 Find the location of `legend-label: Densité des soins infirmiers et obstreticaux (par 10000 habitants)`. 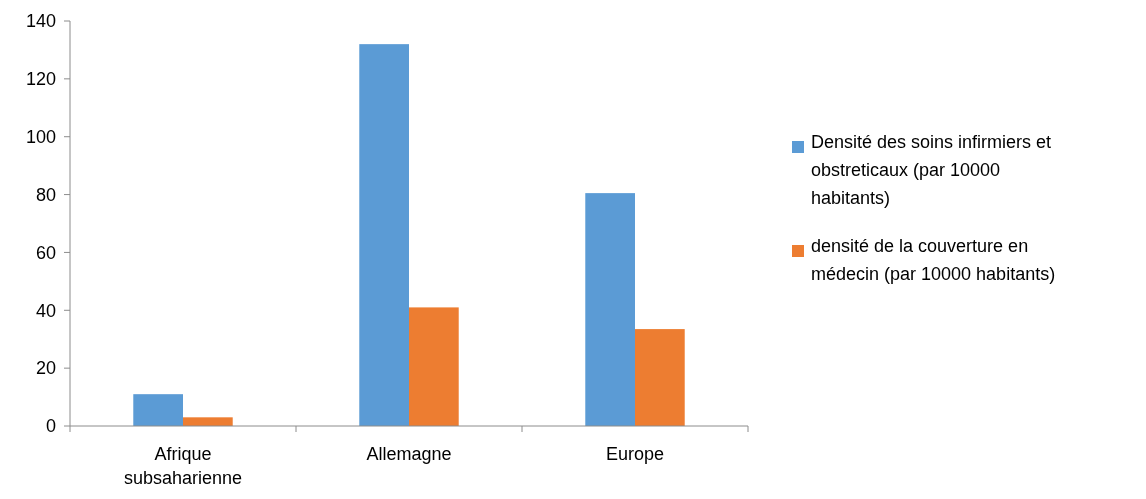

legend-label: Densité des soins infirmiers et obstreticaux (par 10000 habitants) is located at coordinates (931, 170).